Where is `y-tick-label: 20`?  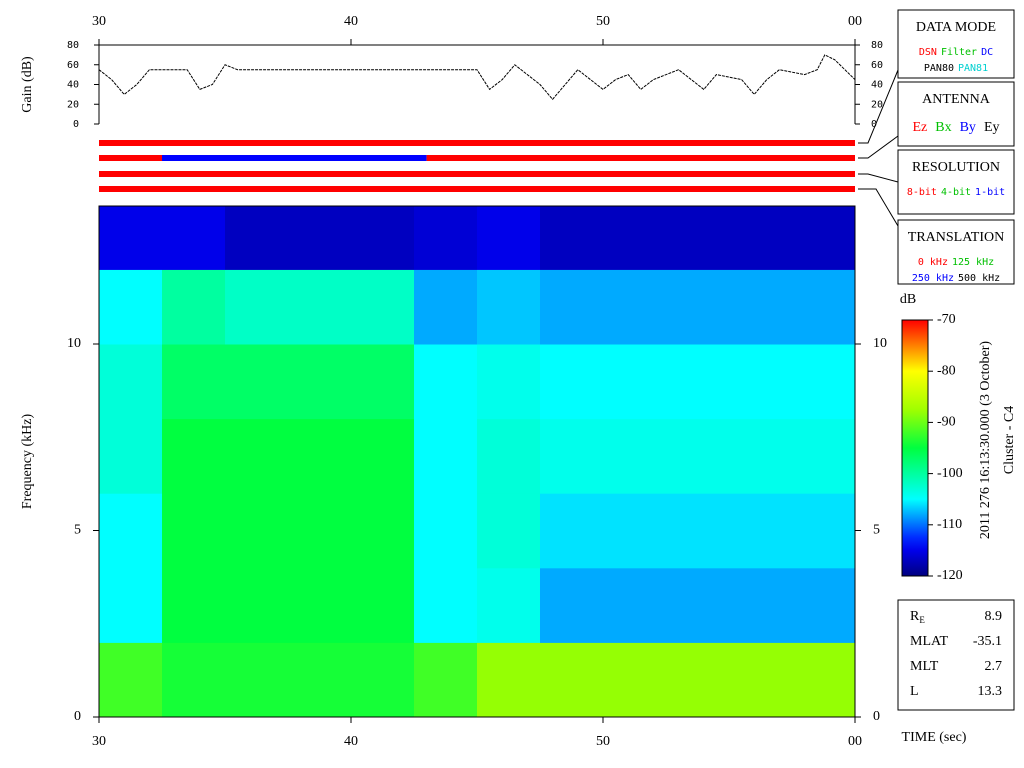 y-tick-label: 20 is located at coordinates (73, 104).